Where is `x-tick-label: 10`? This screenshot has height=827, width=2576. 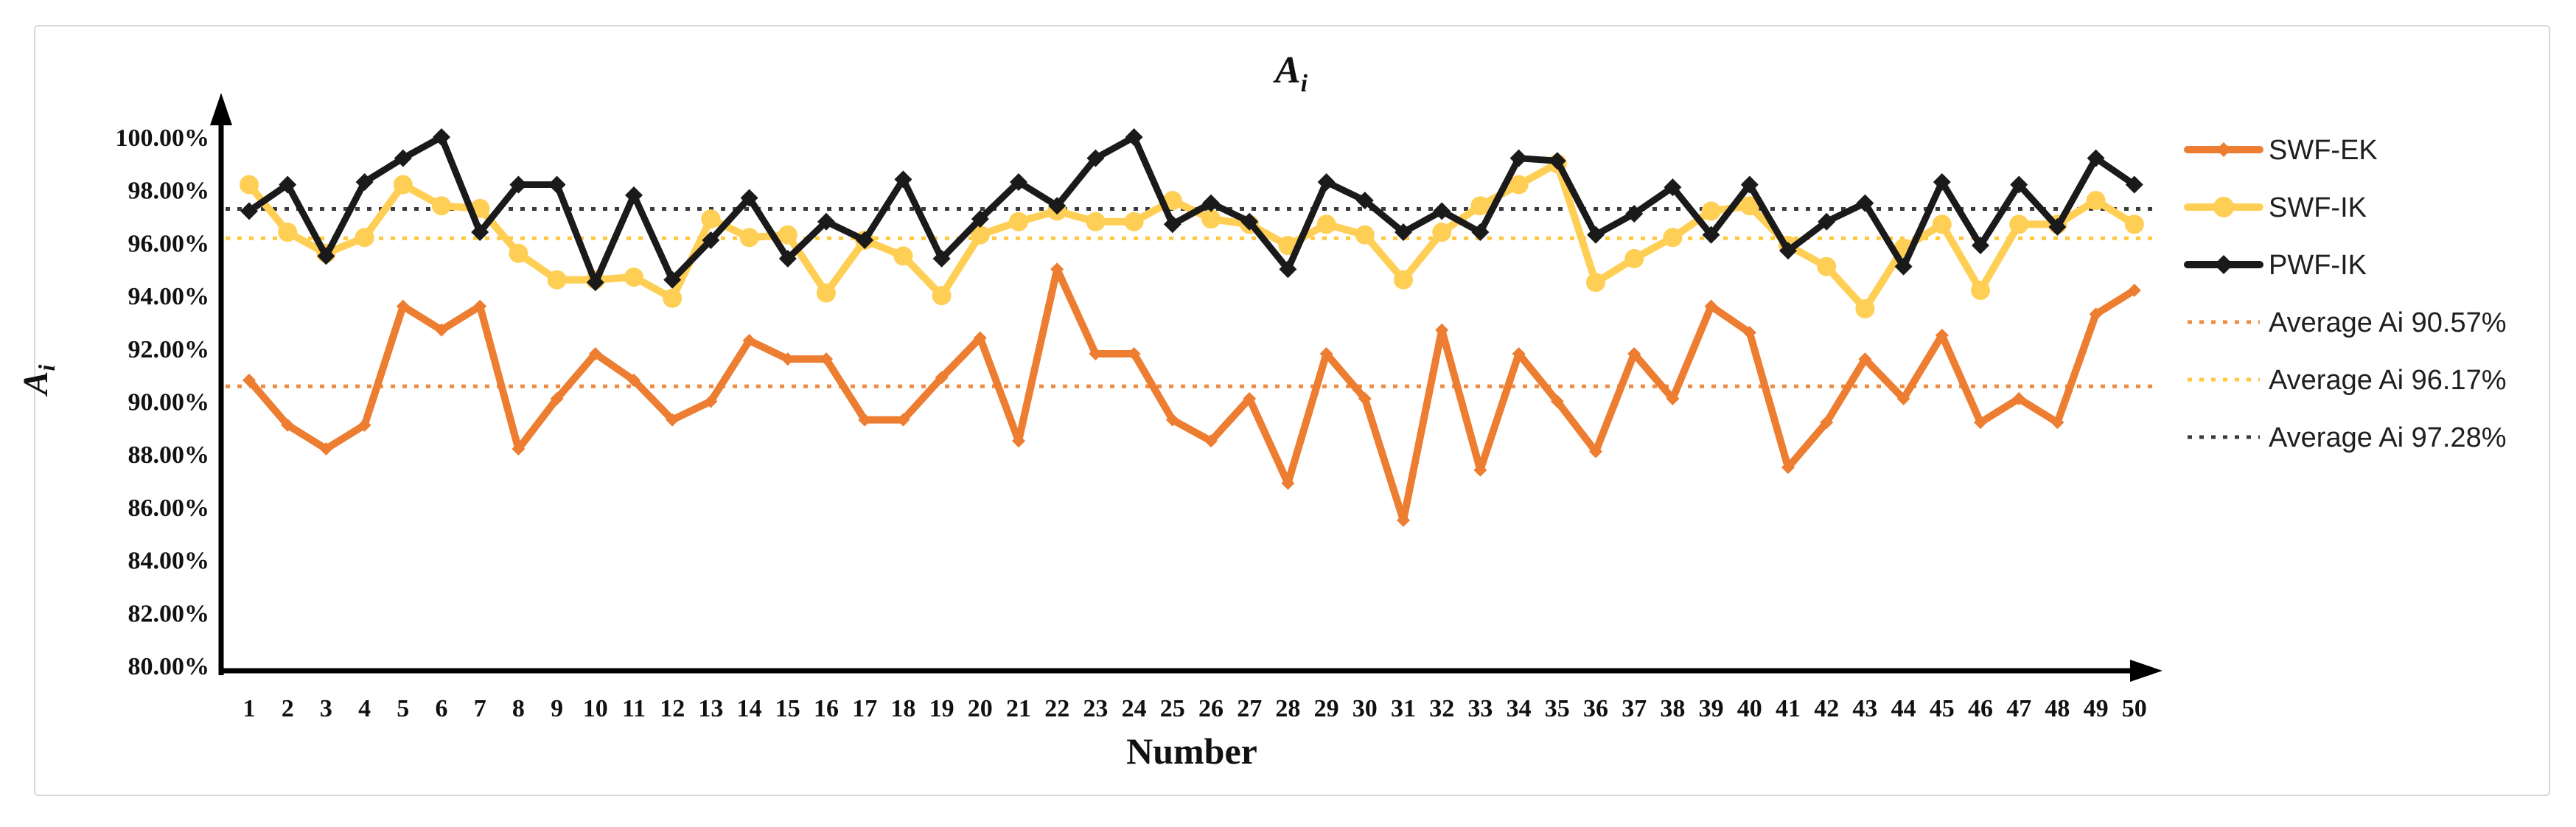 x-tick-label: 10 is located at coordinates (595, 708).